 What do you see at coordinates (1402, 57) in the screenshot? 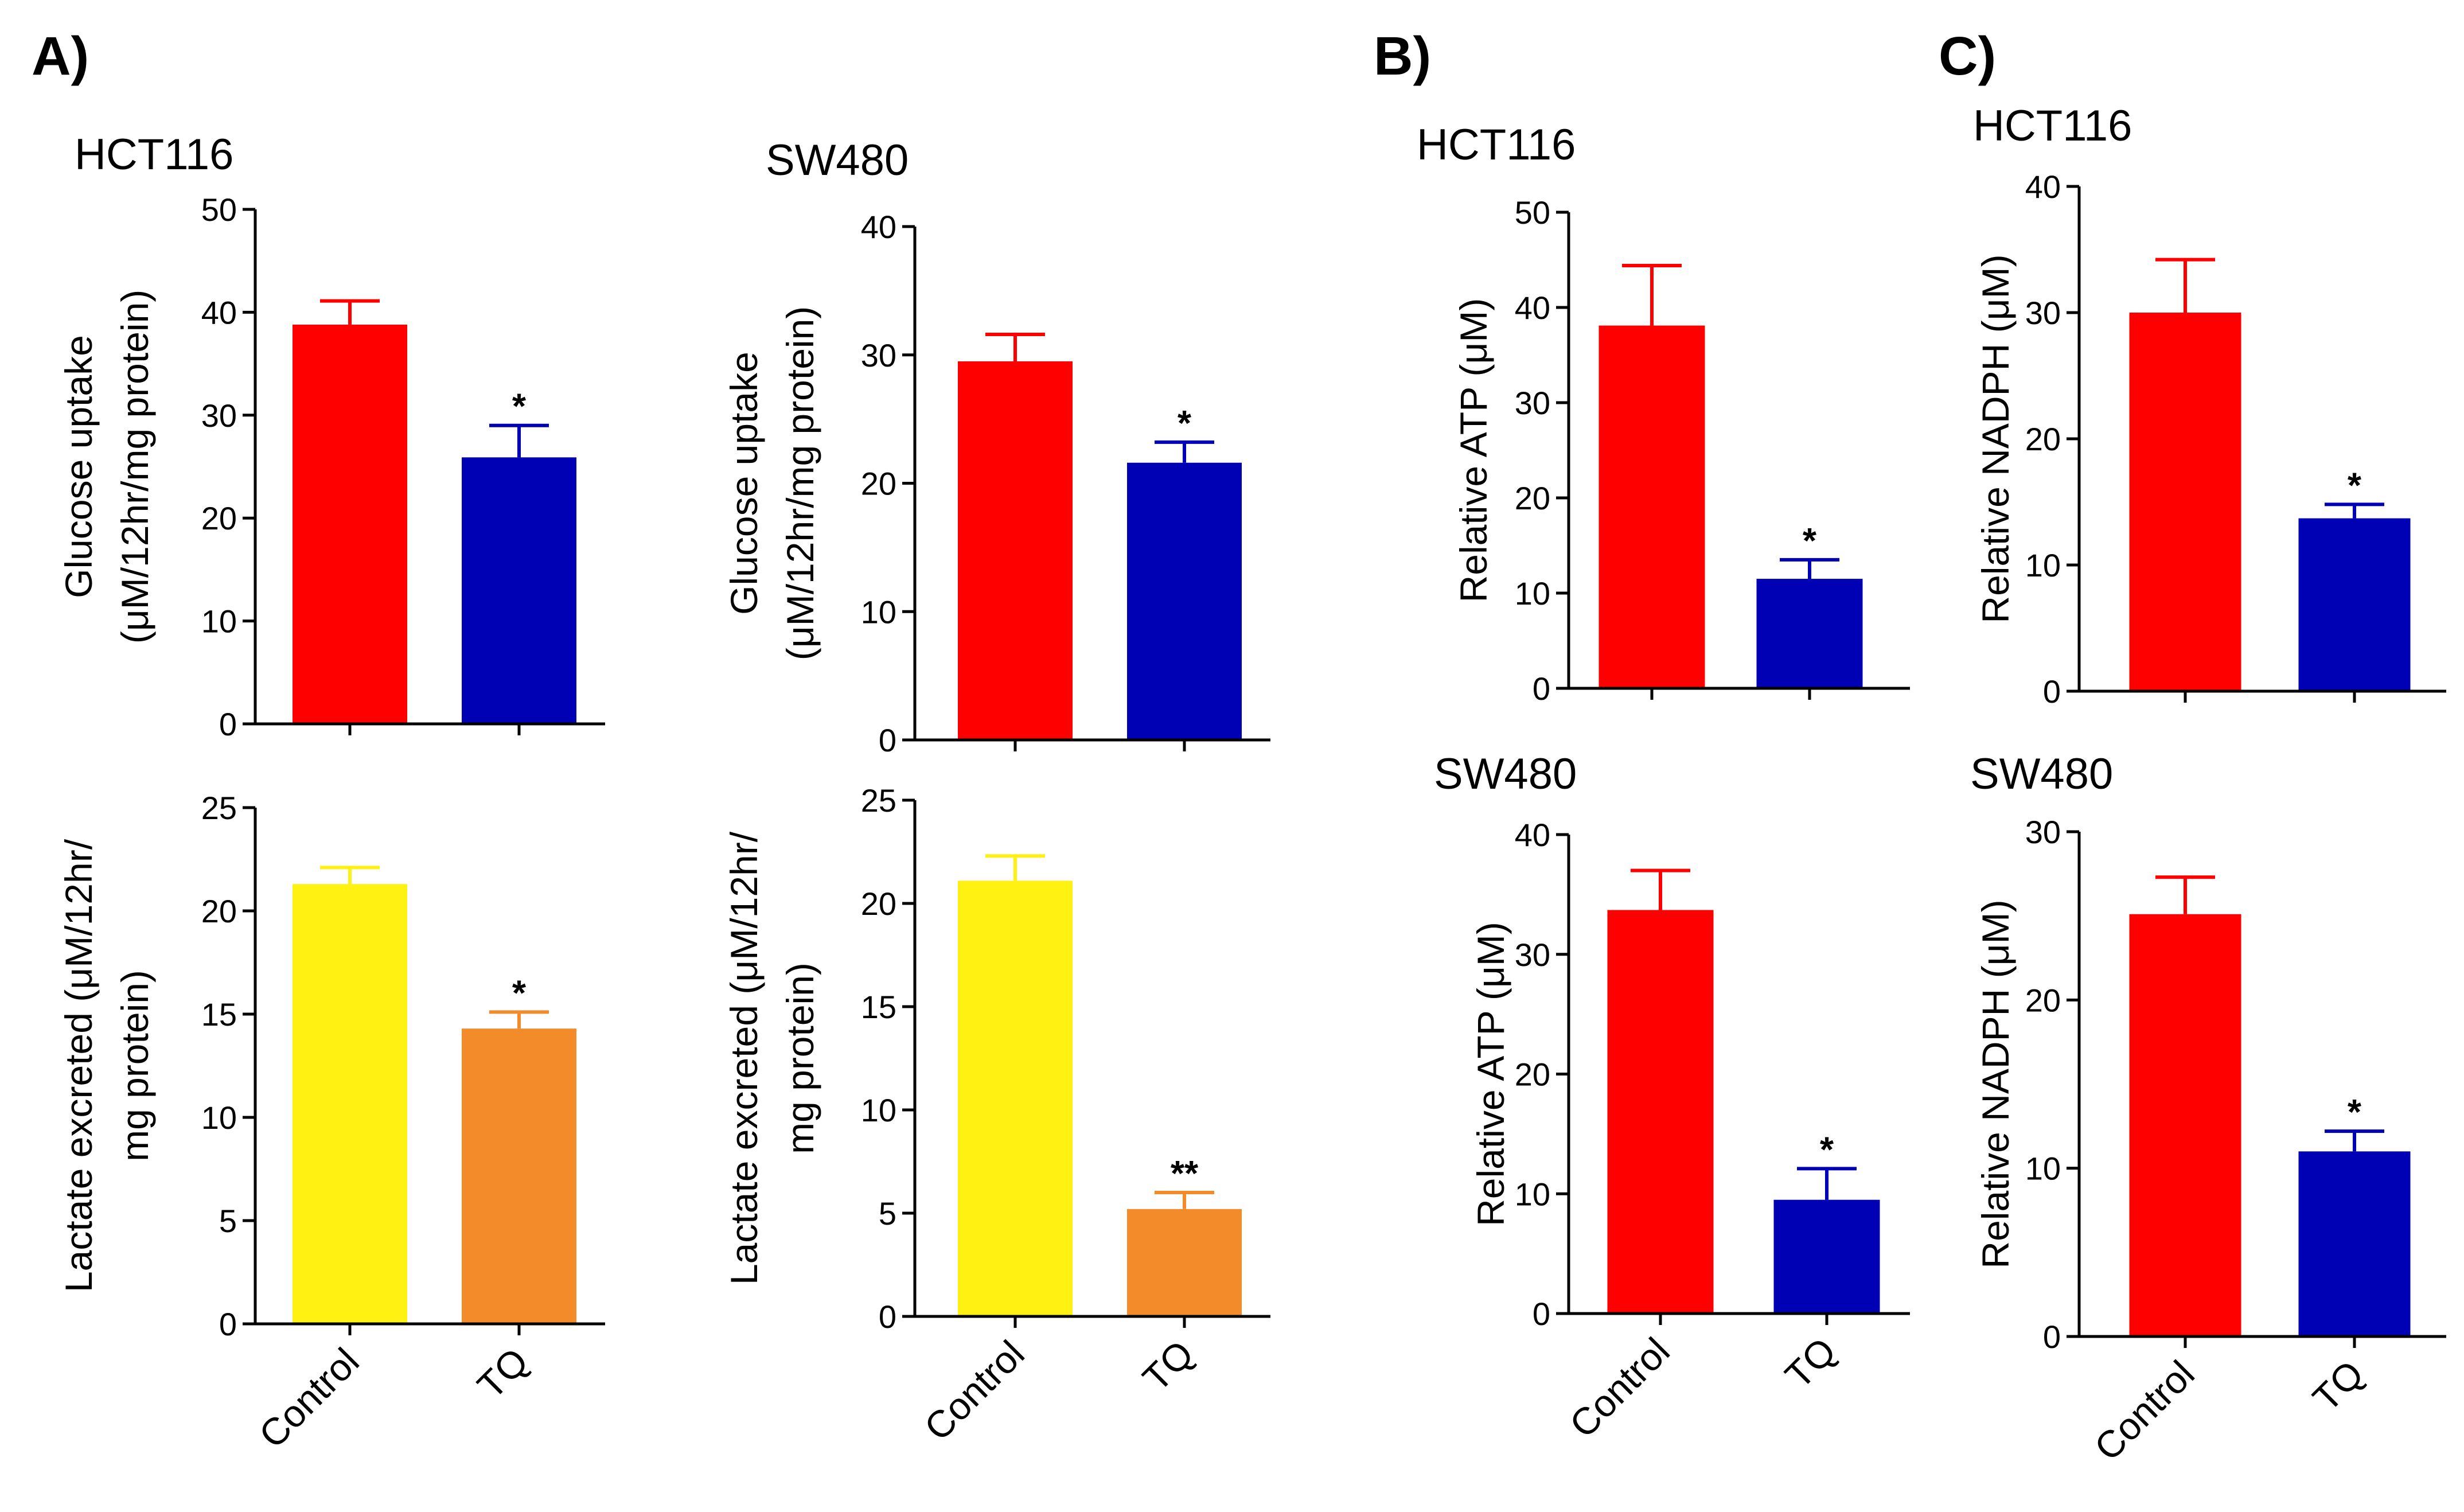
I see `panel-label-b: B)` at bounding box center [1402, 57].